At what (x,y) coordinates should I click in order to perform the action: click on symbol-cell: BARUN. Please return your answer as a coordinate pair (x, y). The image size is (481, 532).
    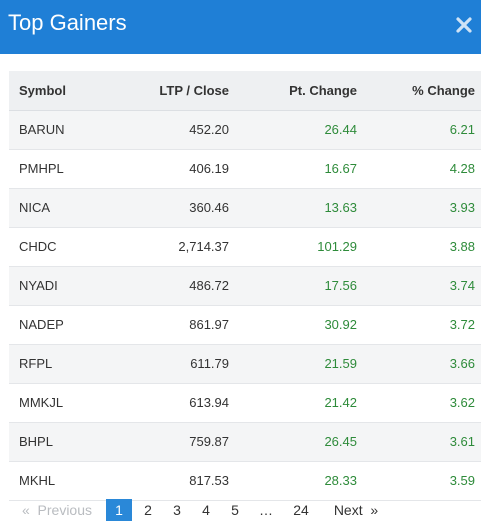
    Looking at the image, I should click on (42, 129).